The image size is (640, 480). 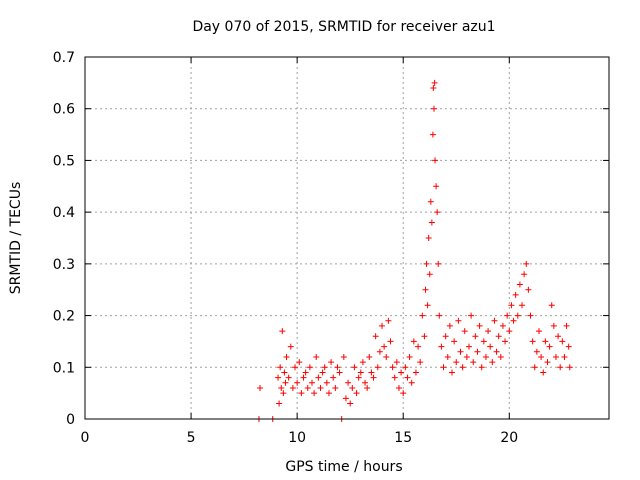 I want to click on x-tick-label: 20, so click(x=509, y=438).